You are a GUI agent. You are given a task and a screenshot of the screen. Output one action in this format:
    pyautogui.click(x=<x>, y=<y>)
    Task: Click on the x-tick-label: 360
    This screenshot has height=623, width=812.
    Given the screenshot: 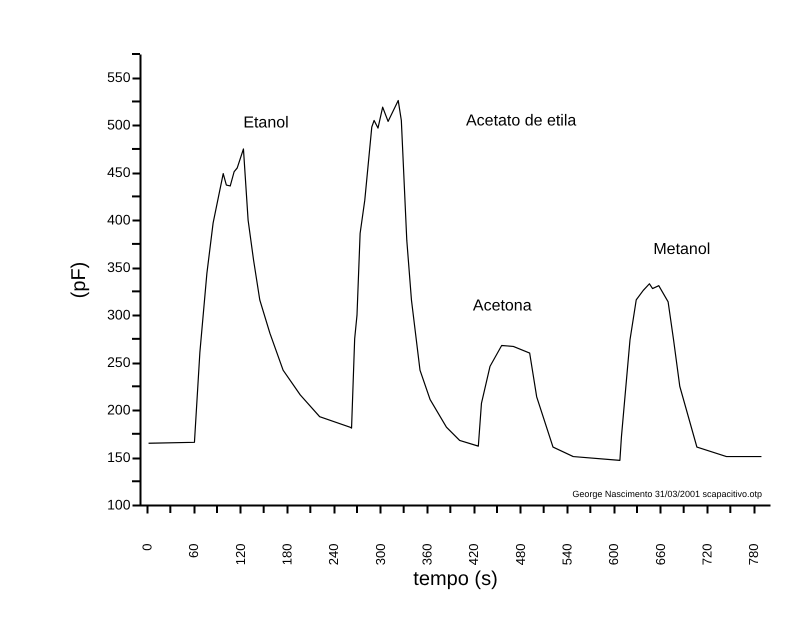 What is the action you would take?
    pyautogui.click(x=427, y=555)
    